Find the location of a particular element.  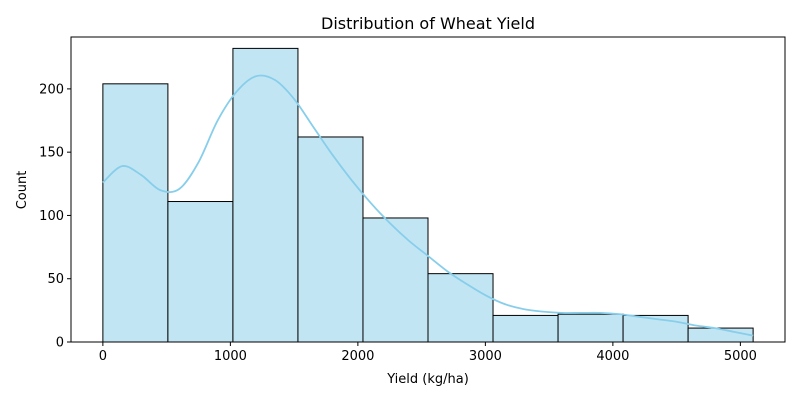

y-tick-label-0: 0 is located at coordinates (60, 343).